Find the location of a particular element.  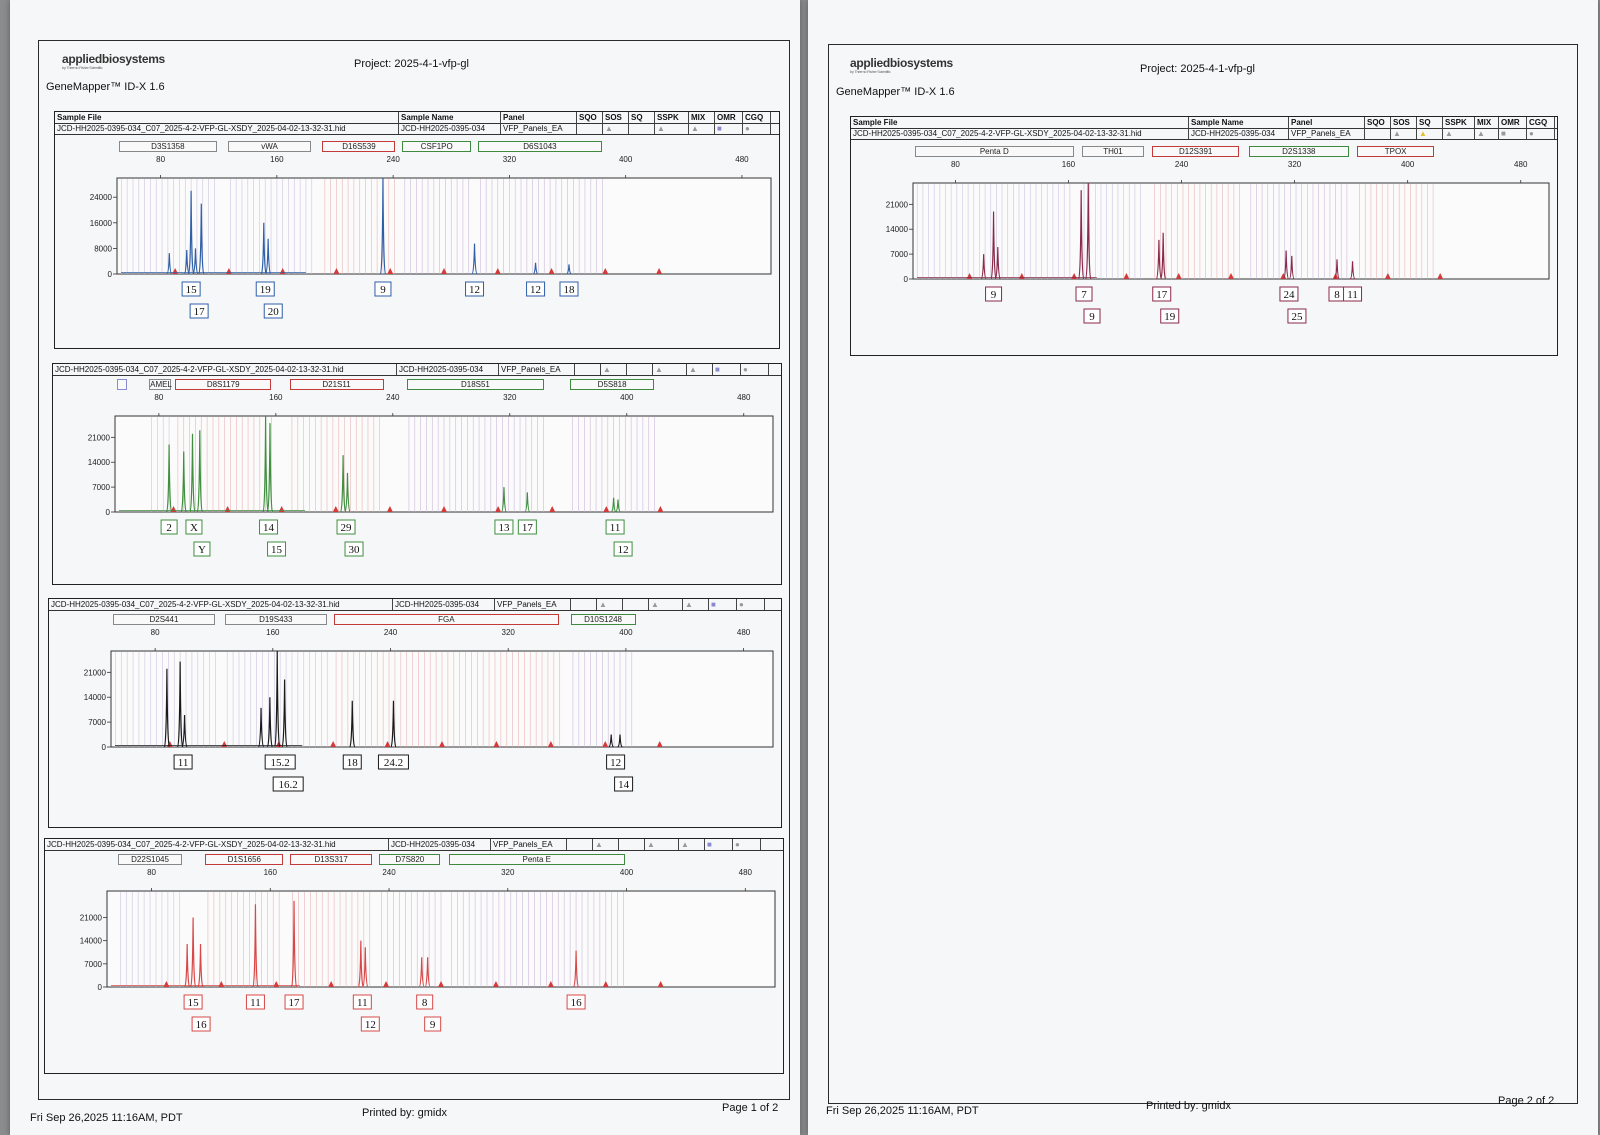

allele-call-label: 24 is located at coordinates (1289, 295).